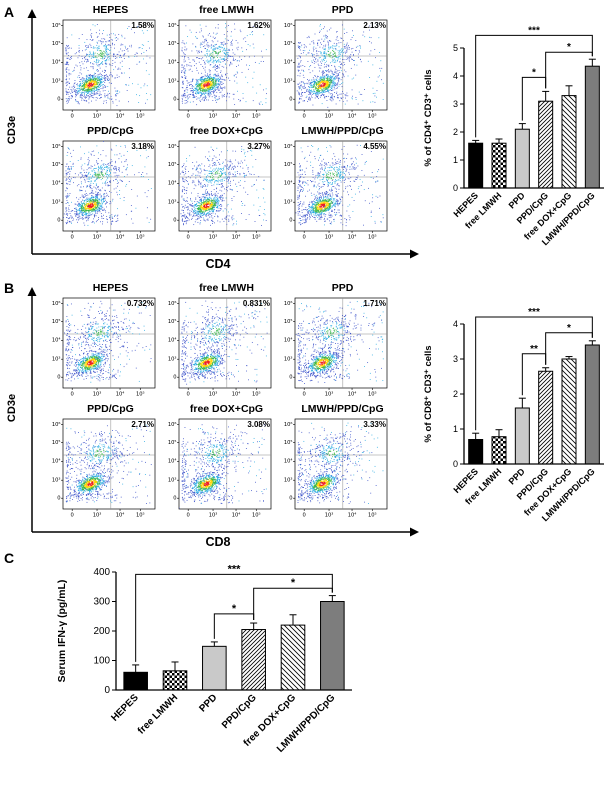  What do you see at coordinates (218, 264) in the screenshot?
I see `panel-a-x-axis-label: CD4` at bounding box center [218, 264].